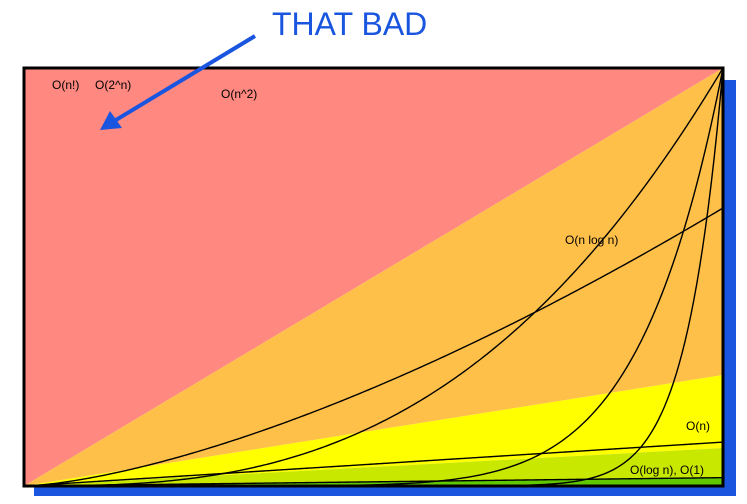 The height and width of the screenshot is (504, 747). Describe the element at coordinates (113, 85) in the screenshot. I see `label-exponential: O(2^n)` at that location.